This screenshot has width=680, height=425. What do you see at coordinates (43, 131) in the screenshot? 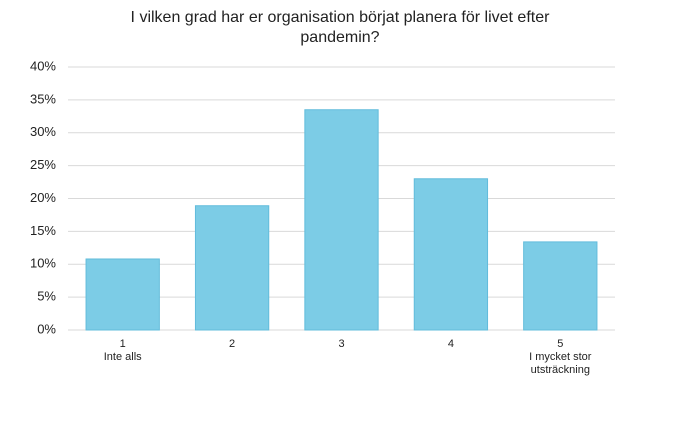
I see `y-tick-label: 30%` at bounding box center [43, 131].